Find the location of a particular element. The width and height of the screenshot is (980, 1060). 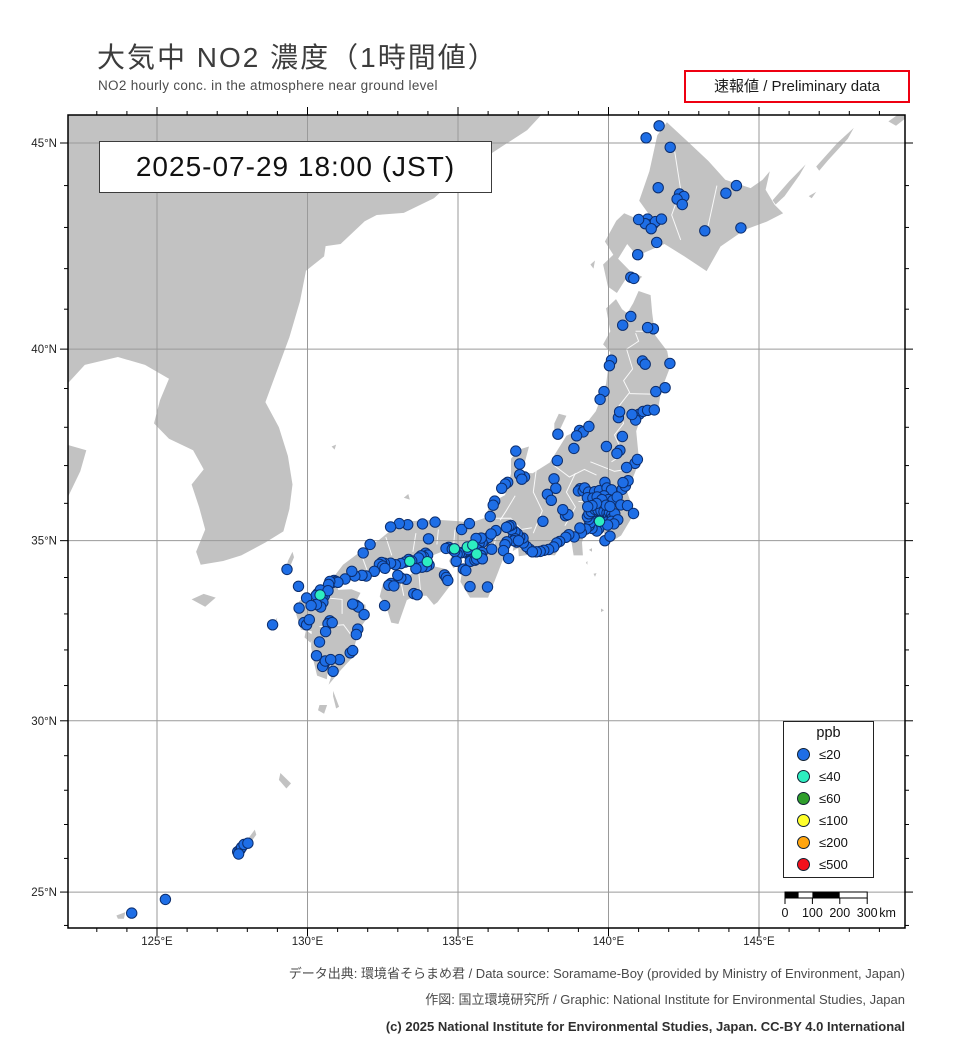

legend-item-≤60: ≤60 is located at coordinates (828, 798).